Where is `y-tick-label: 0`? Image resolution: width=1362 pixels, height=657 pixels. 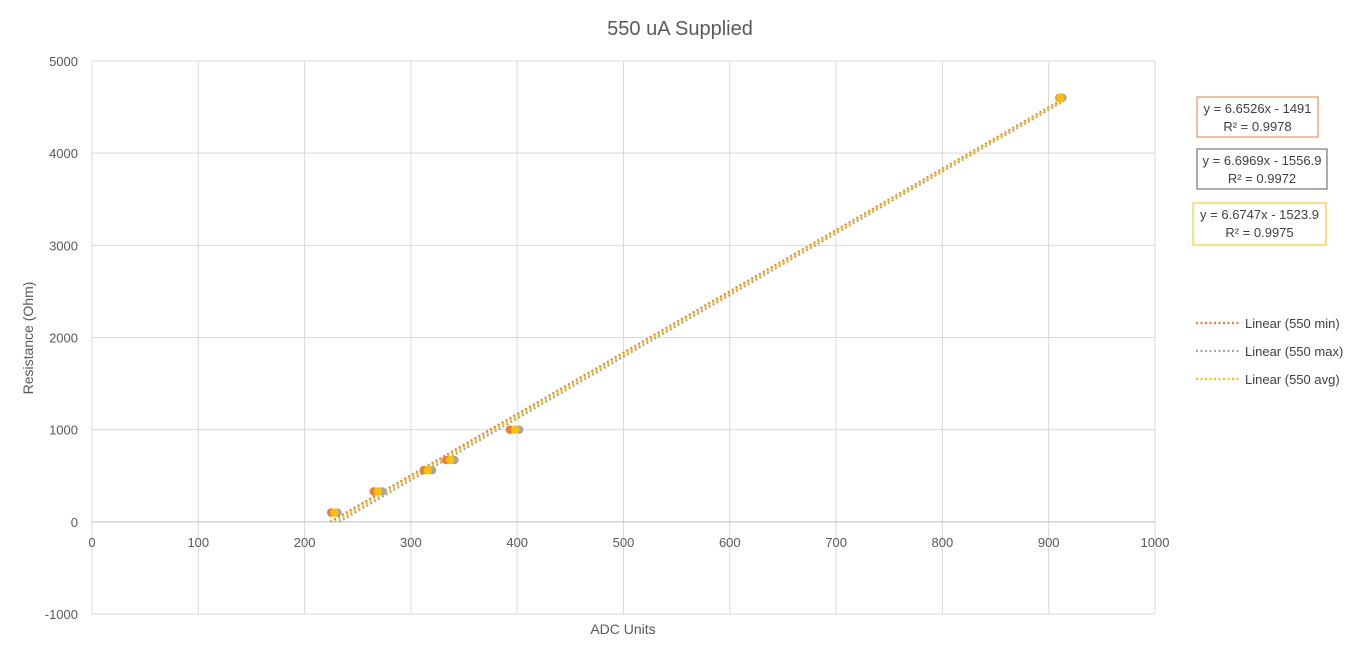 y-tick-label: 0 is located at coordinates (74, 522).